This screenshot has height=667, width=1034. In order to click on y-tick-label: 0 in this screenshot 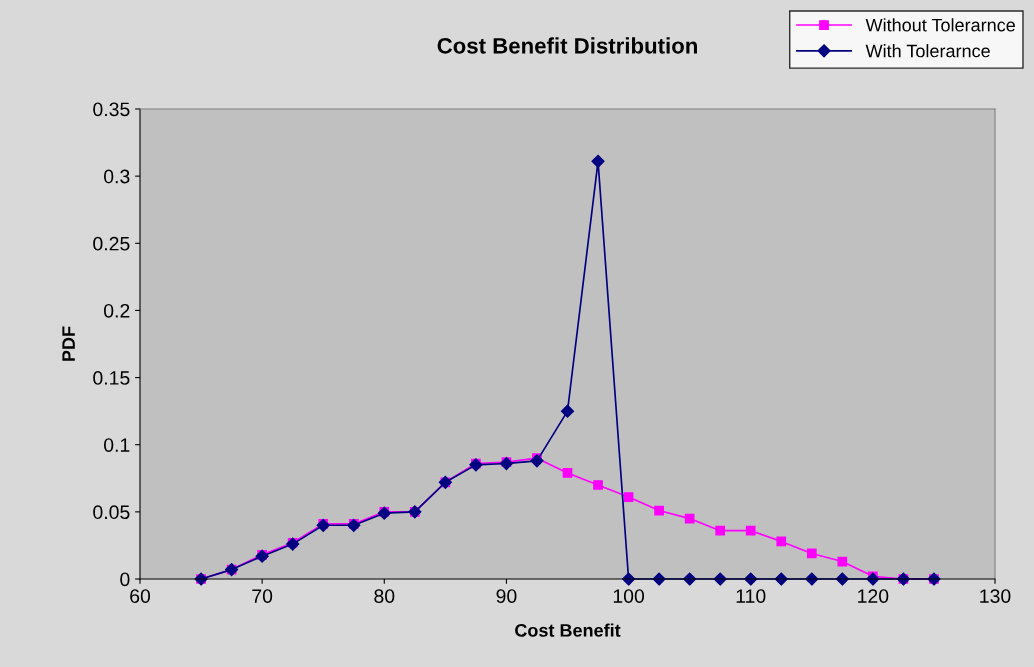, I will do `click(125, 579)`.